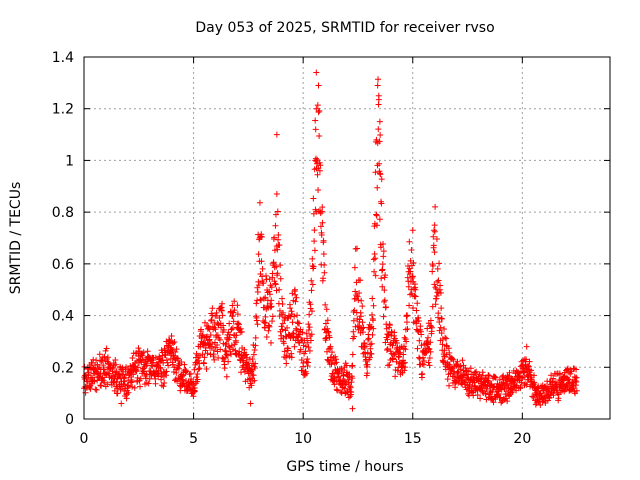 Image resolution: width=640 pixels, height=480 pixels. What do you see at coordinates (84, 439) in the screenshot?
I see `x-tick-label: 0` at bounding box center [84, 439].